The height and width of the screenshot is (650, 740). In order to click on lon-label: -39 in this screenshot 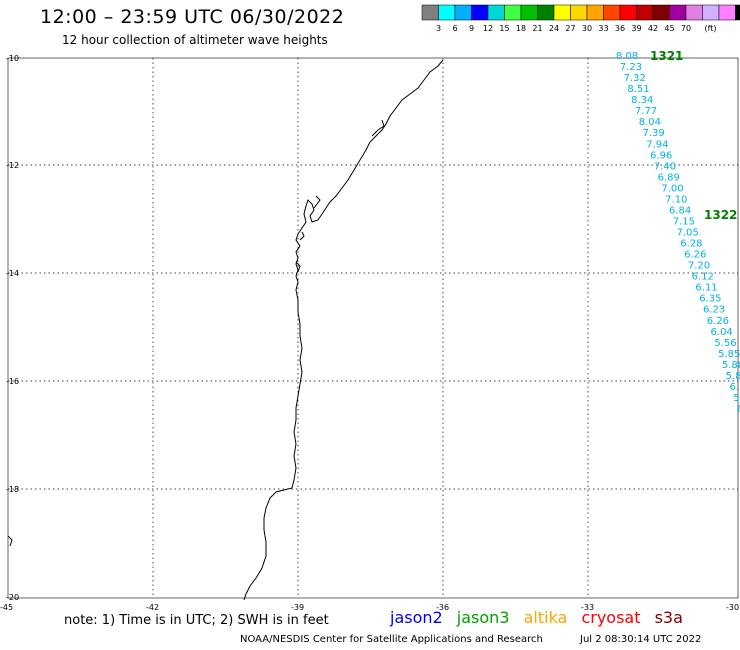, I will do `click(297, 607)`.